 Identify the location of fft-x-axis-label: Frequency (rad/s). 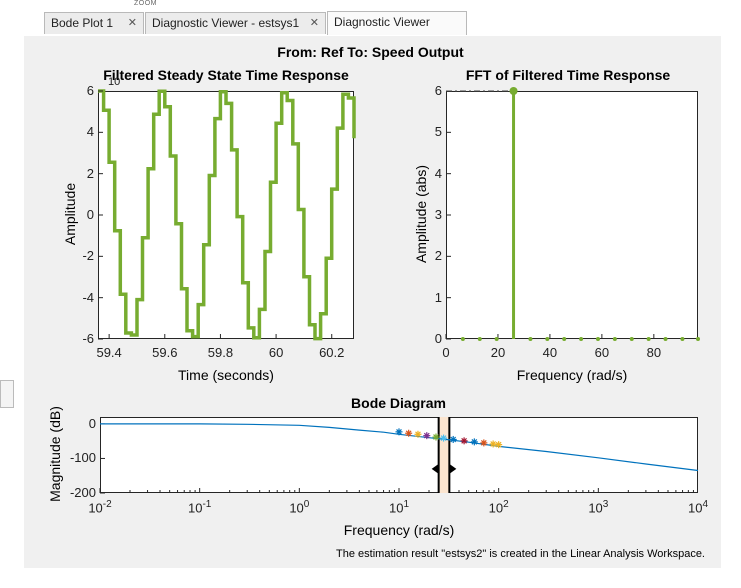
(572, 375).